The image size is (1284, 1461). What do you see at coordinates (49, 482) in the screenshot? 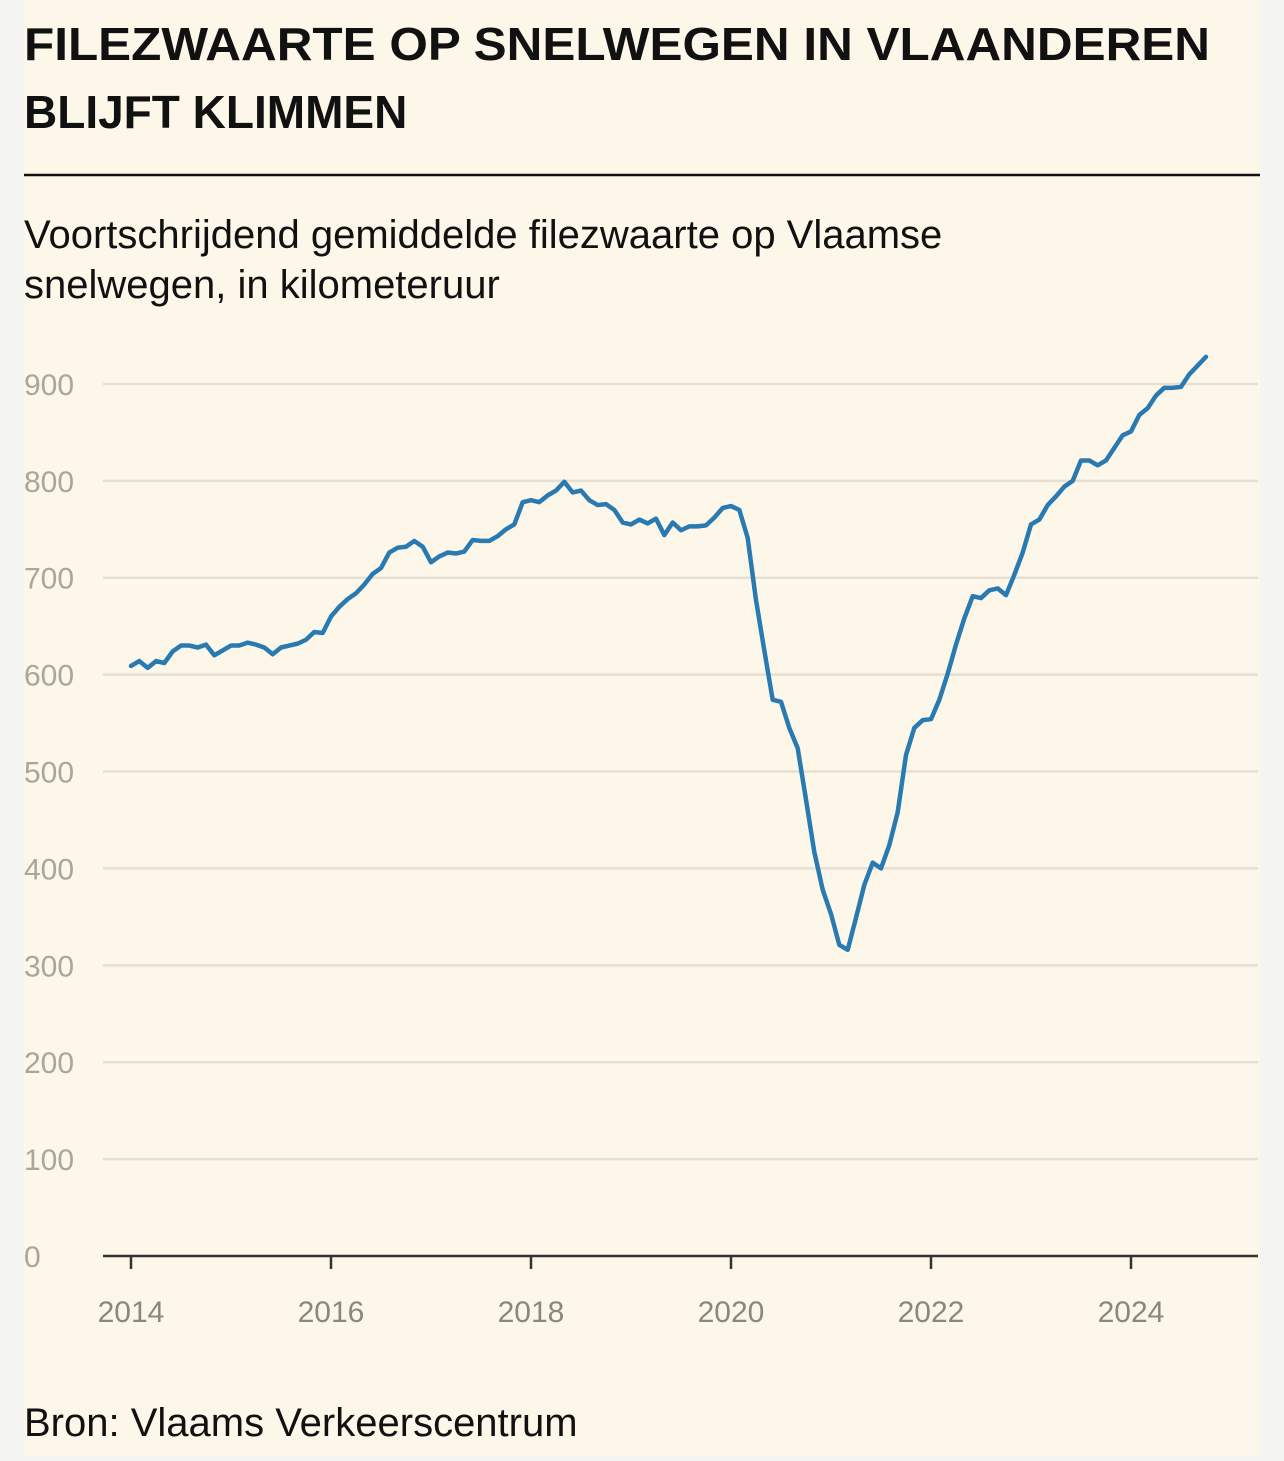
I see `y-tick-label: 800` at bounding box center [49, 482].